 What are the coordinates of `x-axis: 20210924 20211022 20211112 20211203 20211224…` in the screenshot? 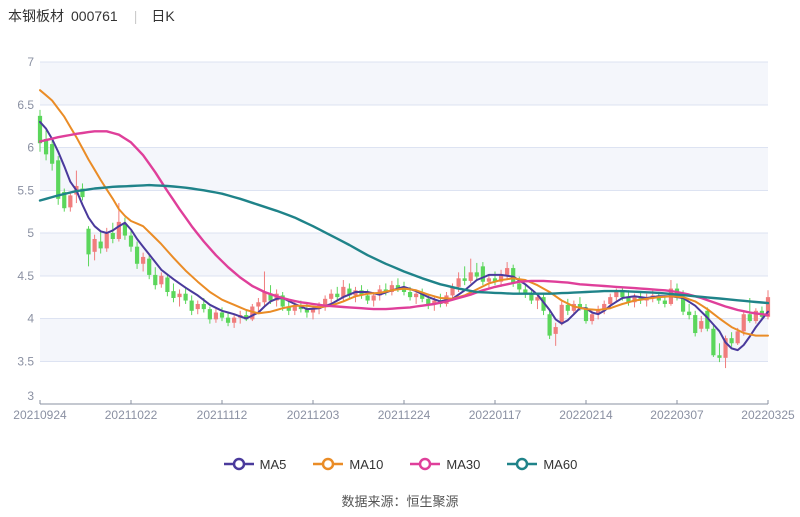 It's located at (404, 411).